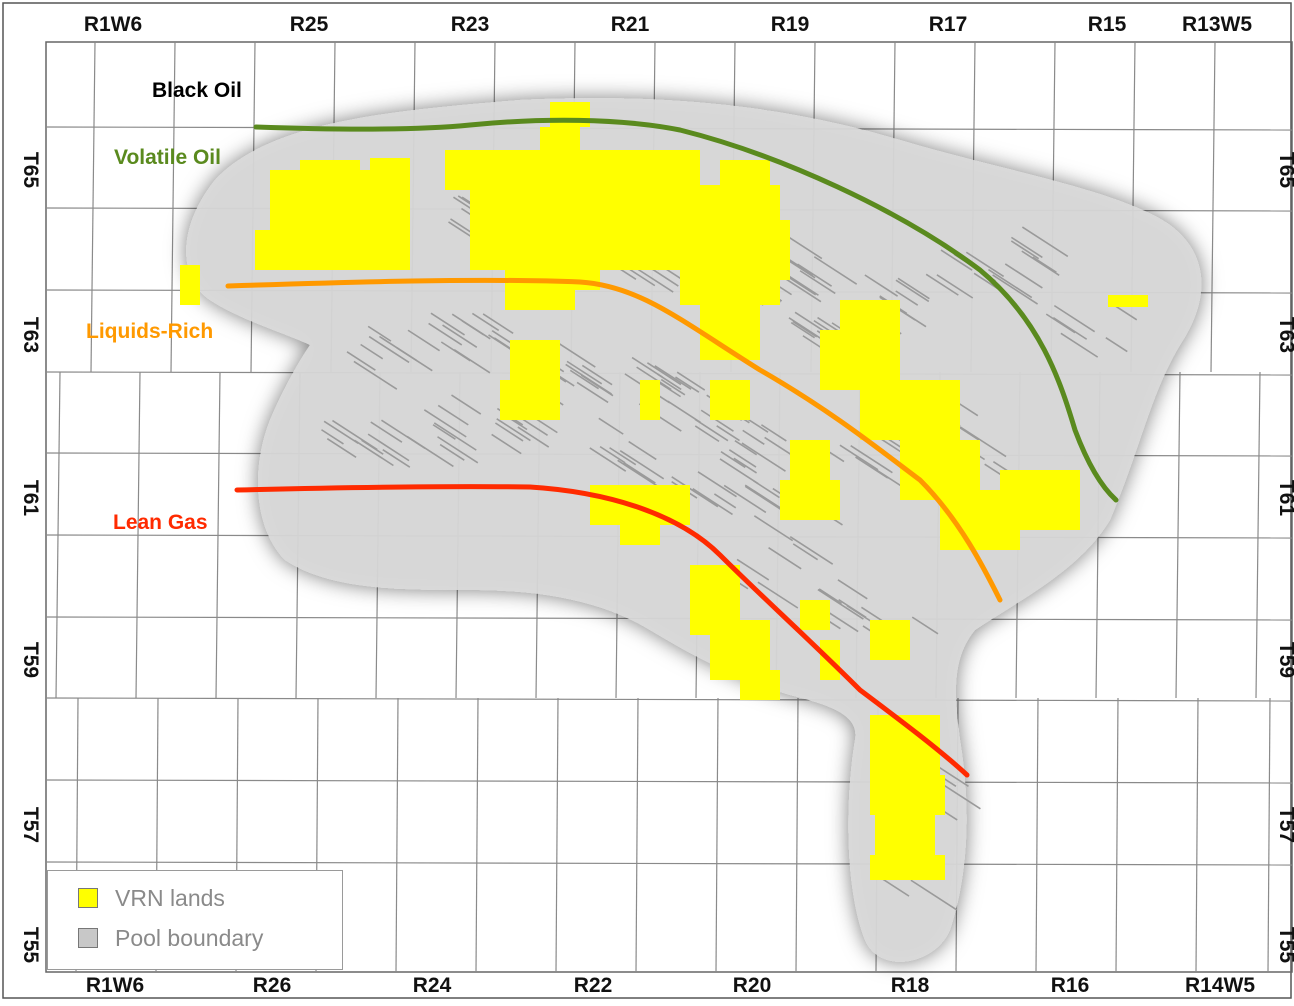 This screenshot has height=1006, width=1294. I want to click on range-label-bottom: R24, so click(432, 985).